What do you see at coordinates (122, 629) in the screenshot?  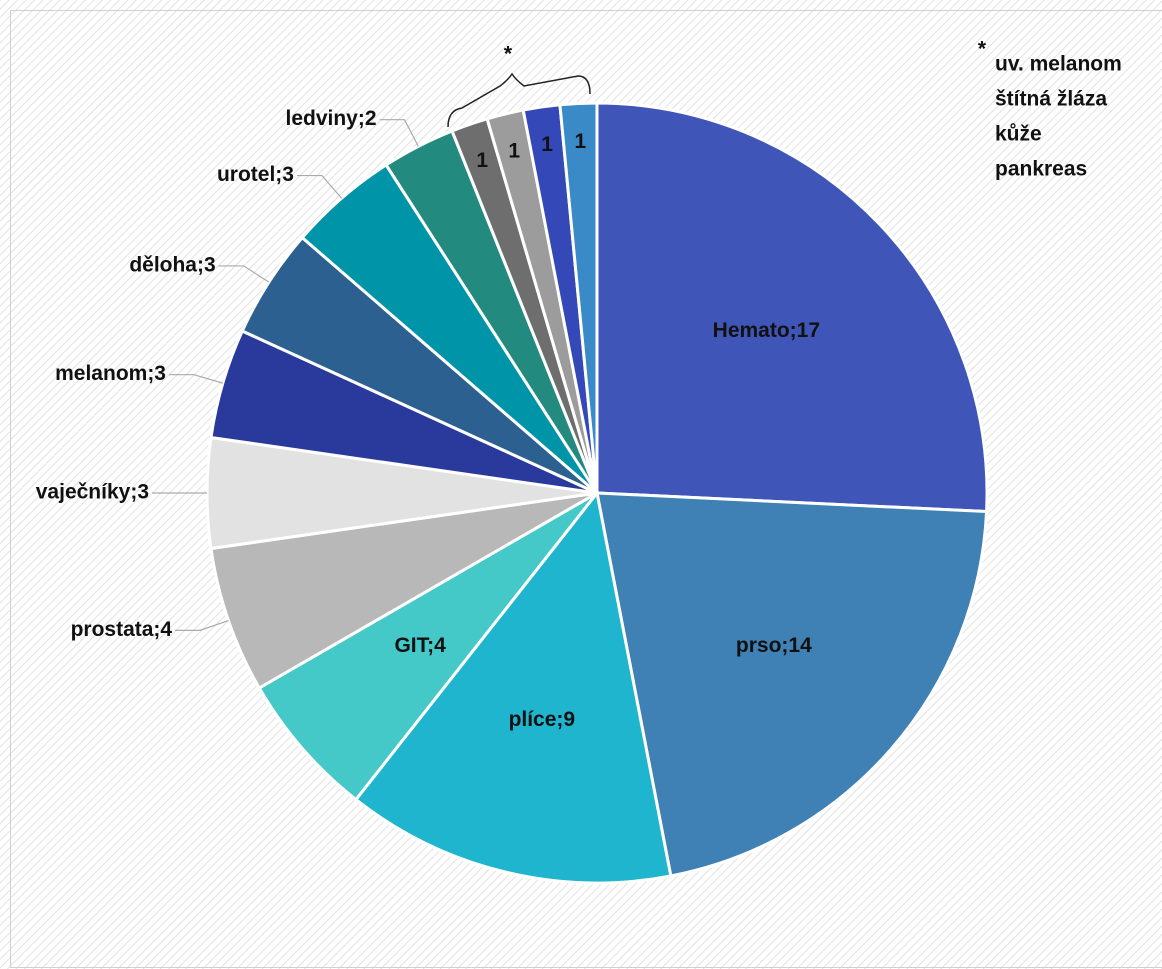 I see `slice-label: prostata;4` at bounding box center [122, 629].